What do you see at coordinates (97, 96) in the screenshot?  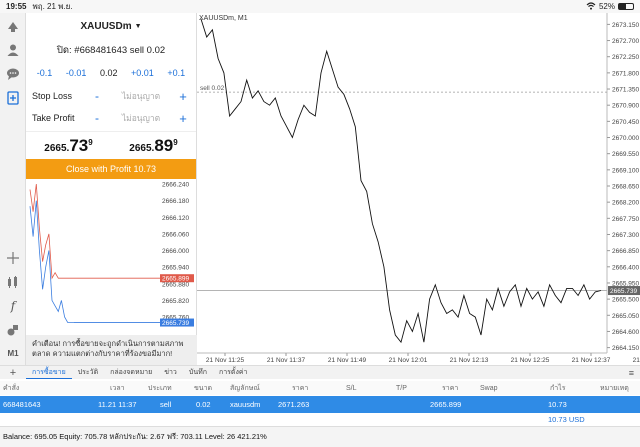 I see `stop-loss-minus-button: -` at bounding box center [97, 96].